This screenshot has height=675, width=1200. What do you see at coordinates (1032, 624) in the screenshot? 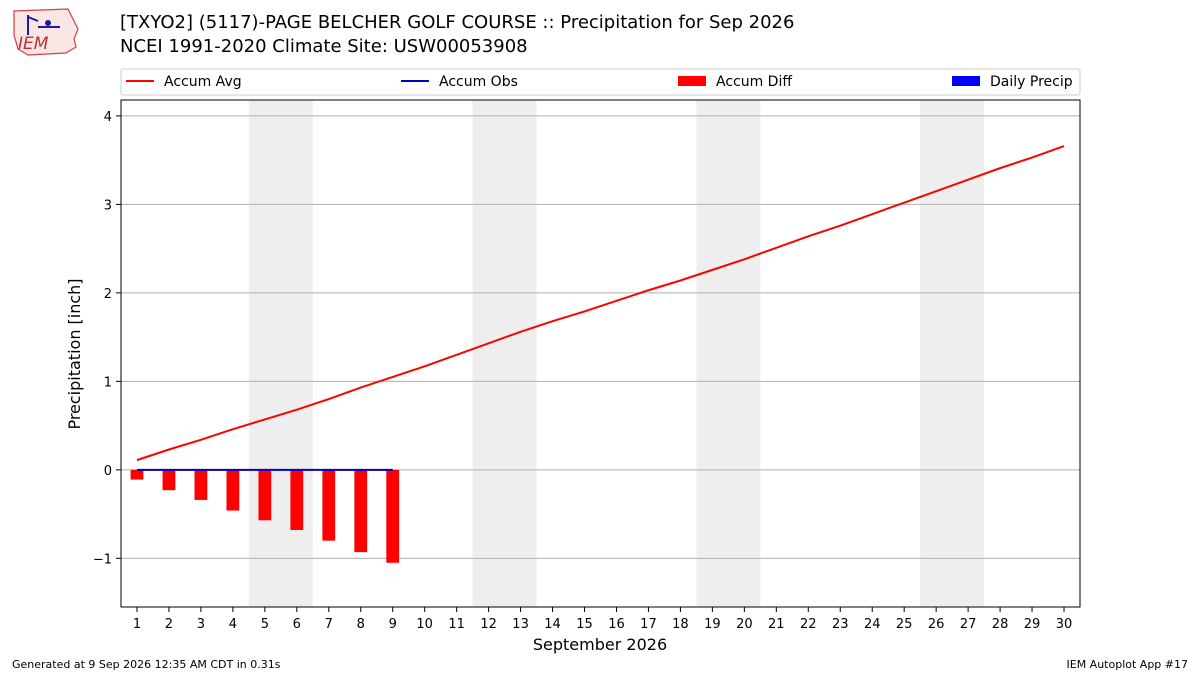
I see `x-tick-label: 29` at bounding box center [1032, 624].